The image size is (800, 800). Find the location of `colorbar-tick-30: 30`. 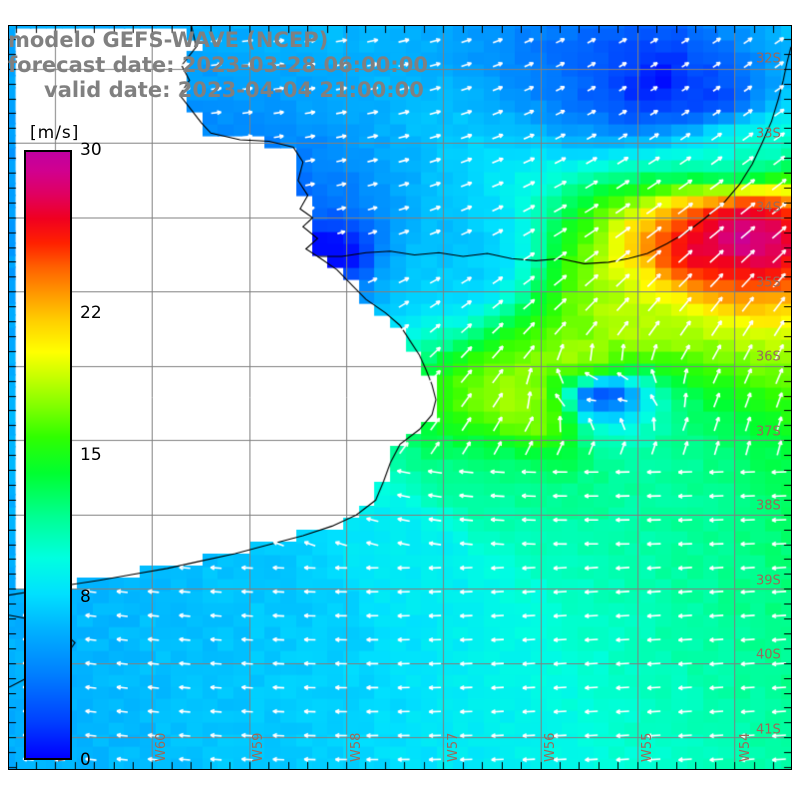

colorbar-tick-30: 30 is located at coordinates (91, 150).